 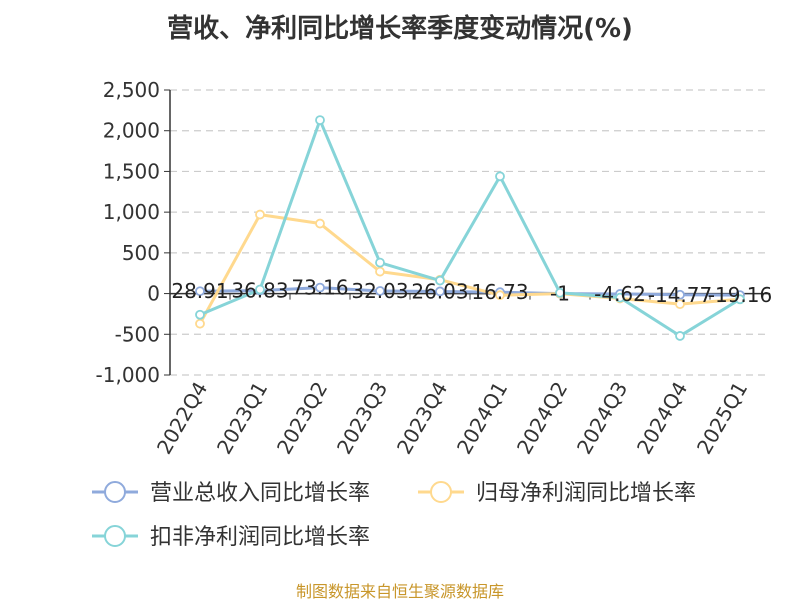 I want to click on legend-label: 归母净利润同比增长率, so click(x=586, y=493).